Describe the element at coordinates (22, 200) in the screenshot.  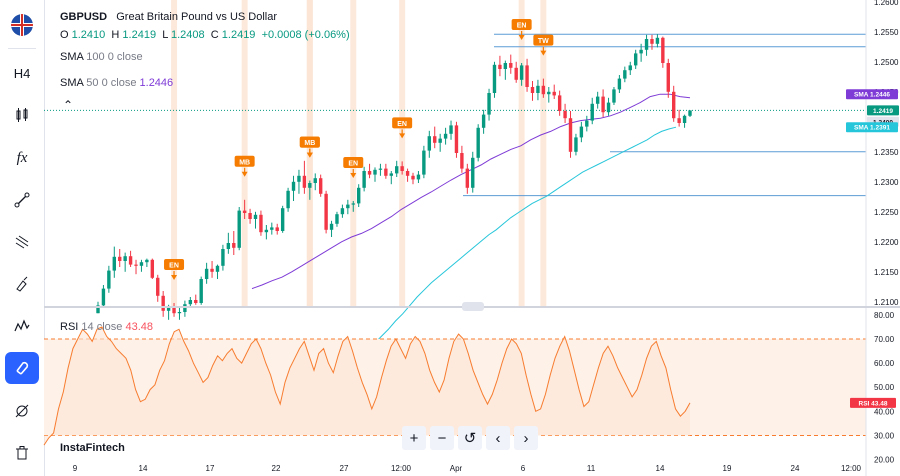
I see `trend-line-tool-button` at that location.